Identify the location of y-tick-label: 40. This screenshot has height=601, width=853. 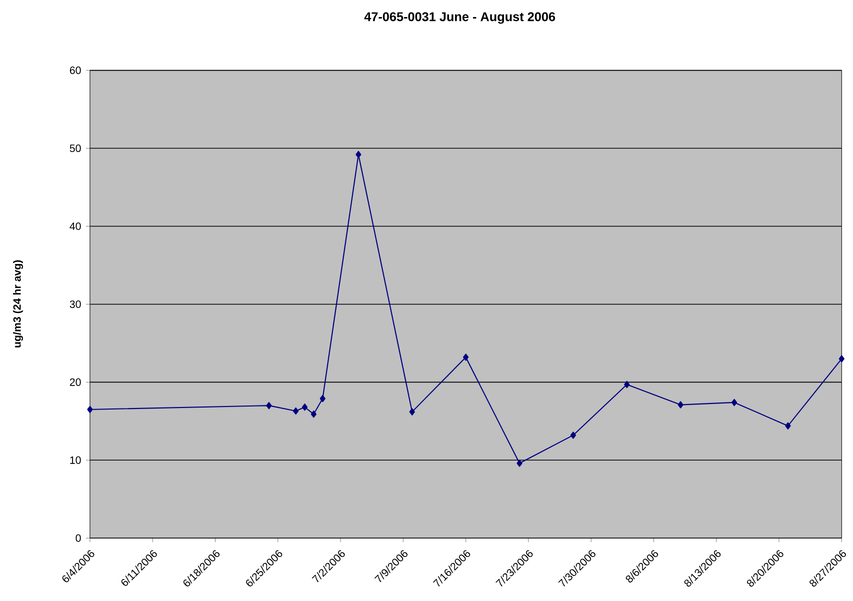
(75, 226).